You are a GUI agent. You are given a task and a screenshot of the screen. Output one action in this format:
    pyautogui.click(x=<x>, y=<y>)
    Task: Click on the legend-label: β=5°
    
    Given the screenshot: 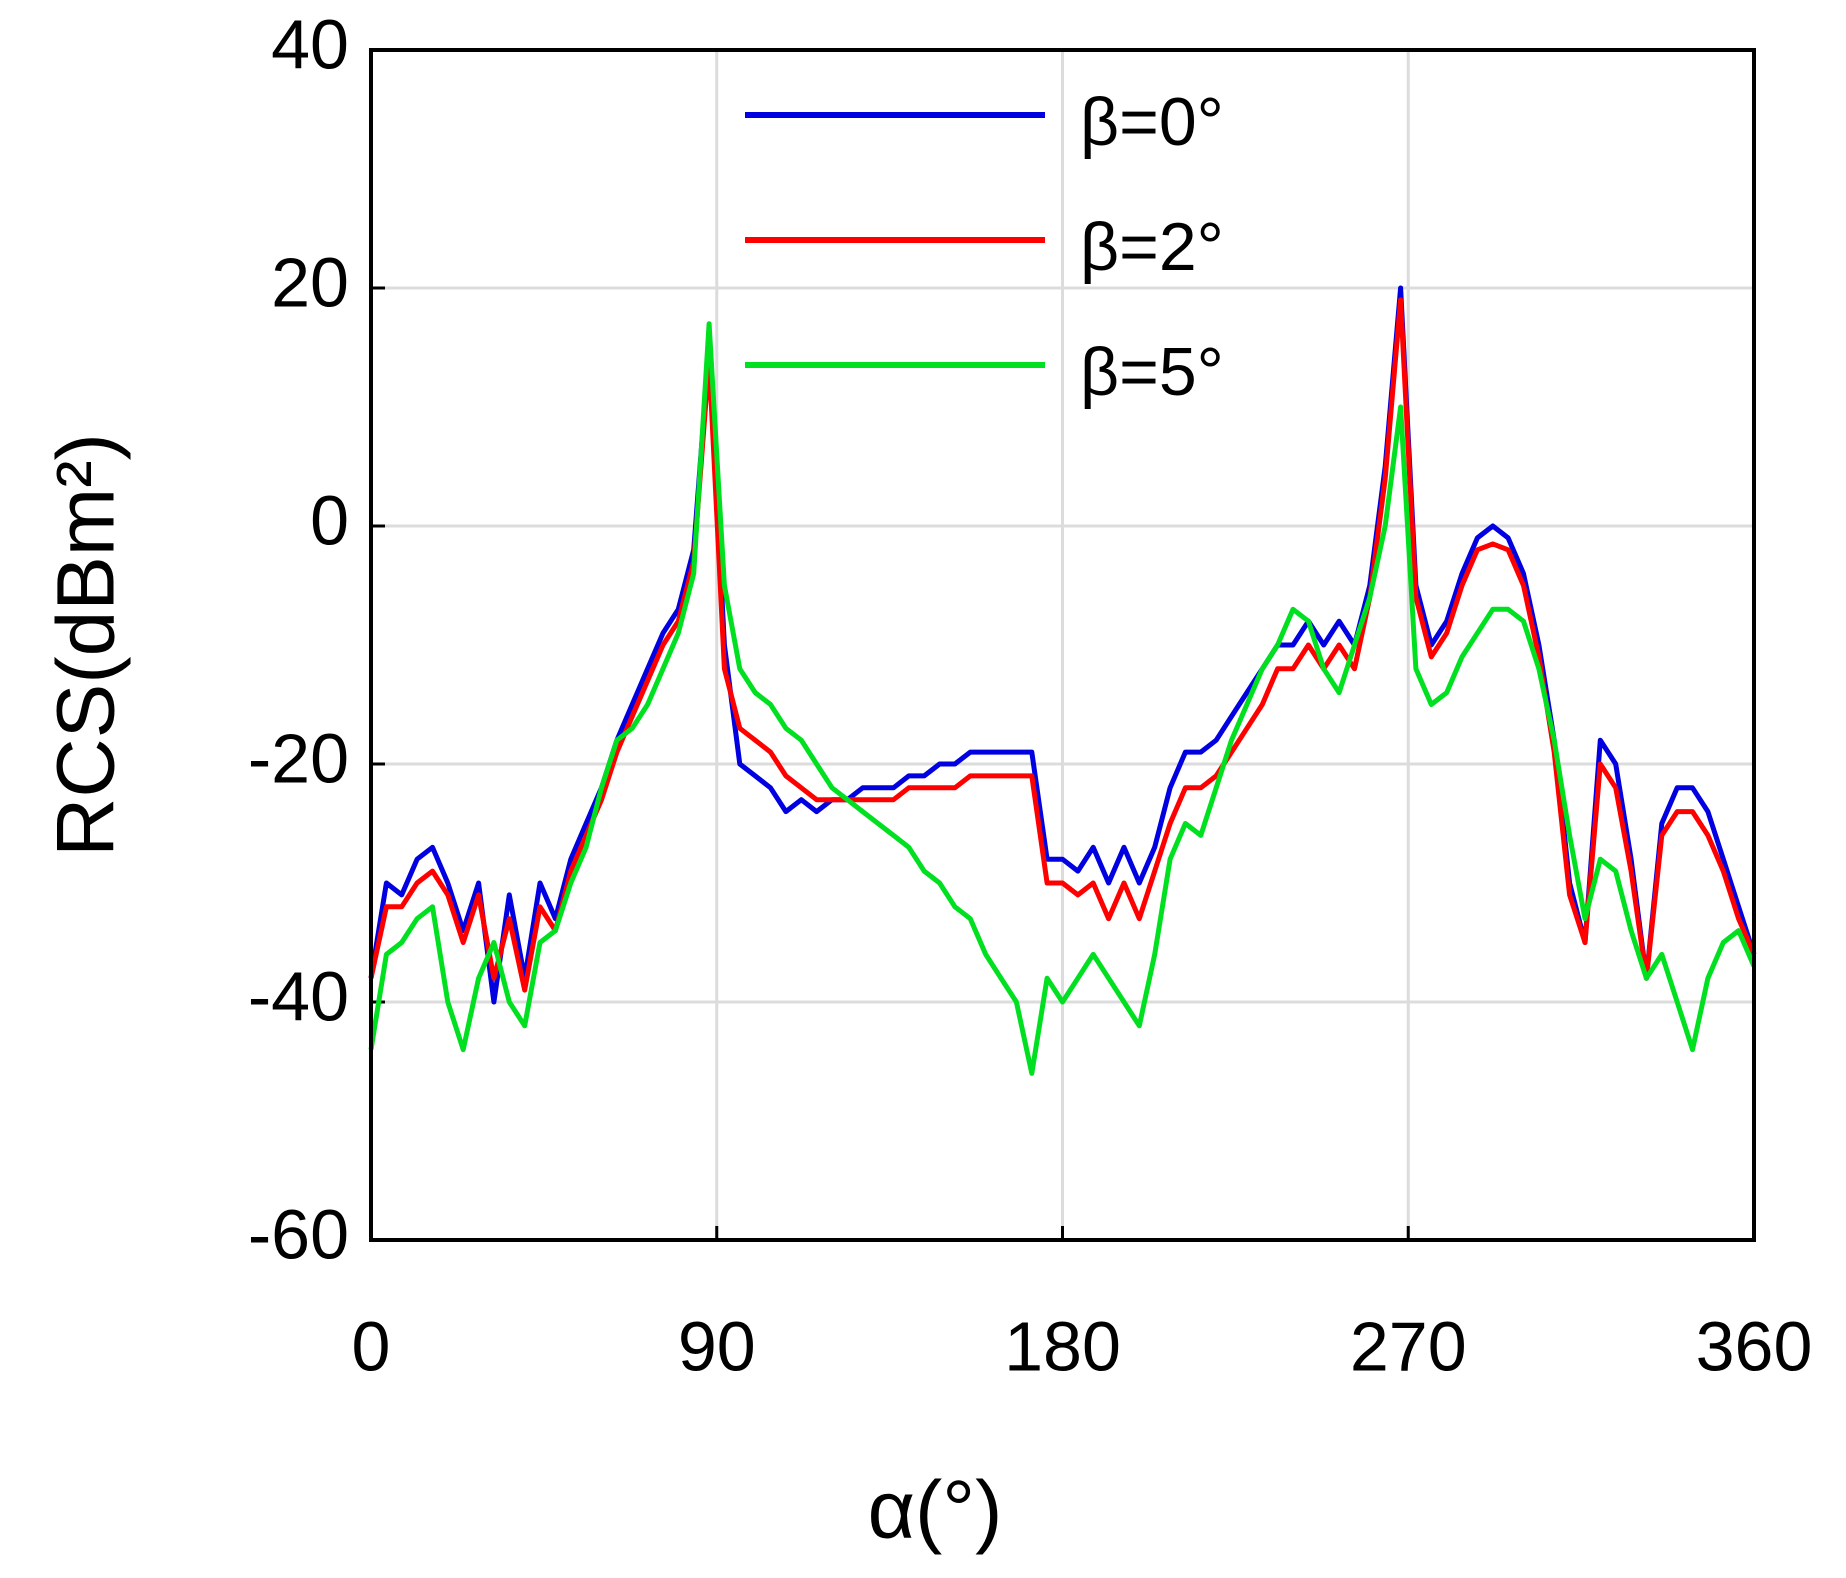 What is the action you would take?
    pyautogui.click(x=1152, y=372)
    